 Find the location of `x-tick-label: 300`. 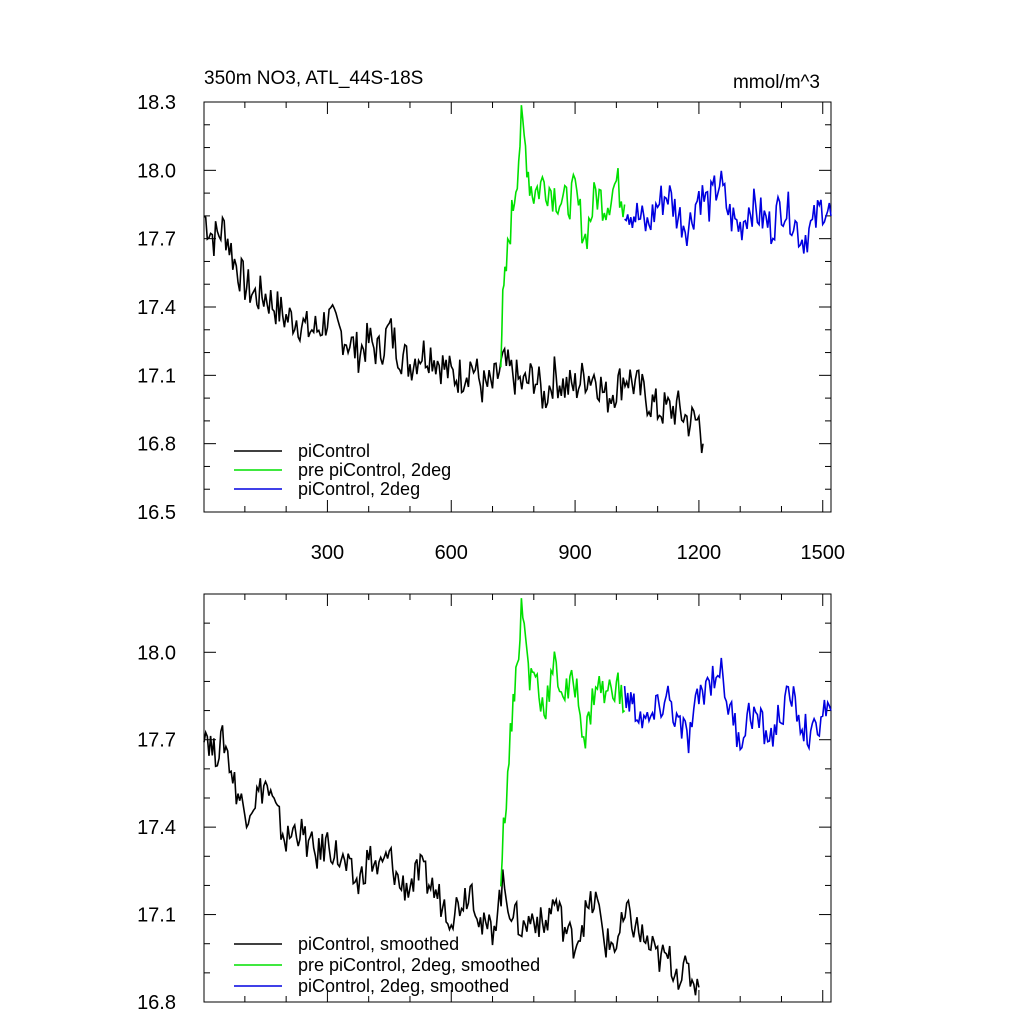

x-tick-label: 300 is located at coordinates (327, 553).